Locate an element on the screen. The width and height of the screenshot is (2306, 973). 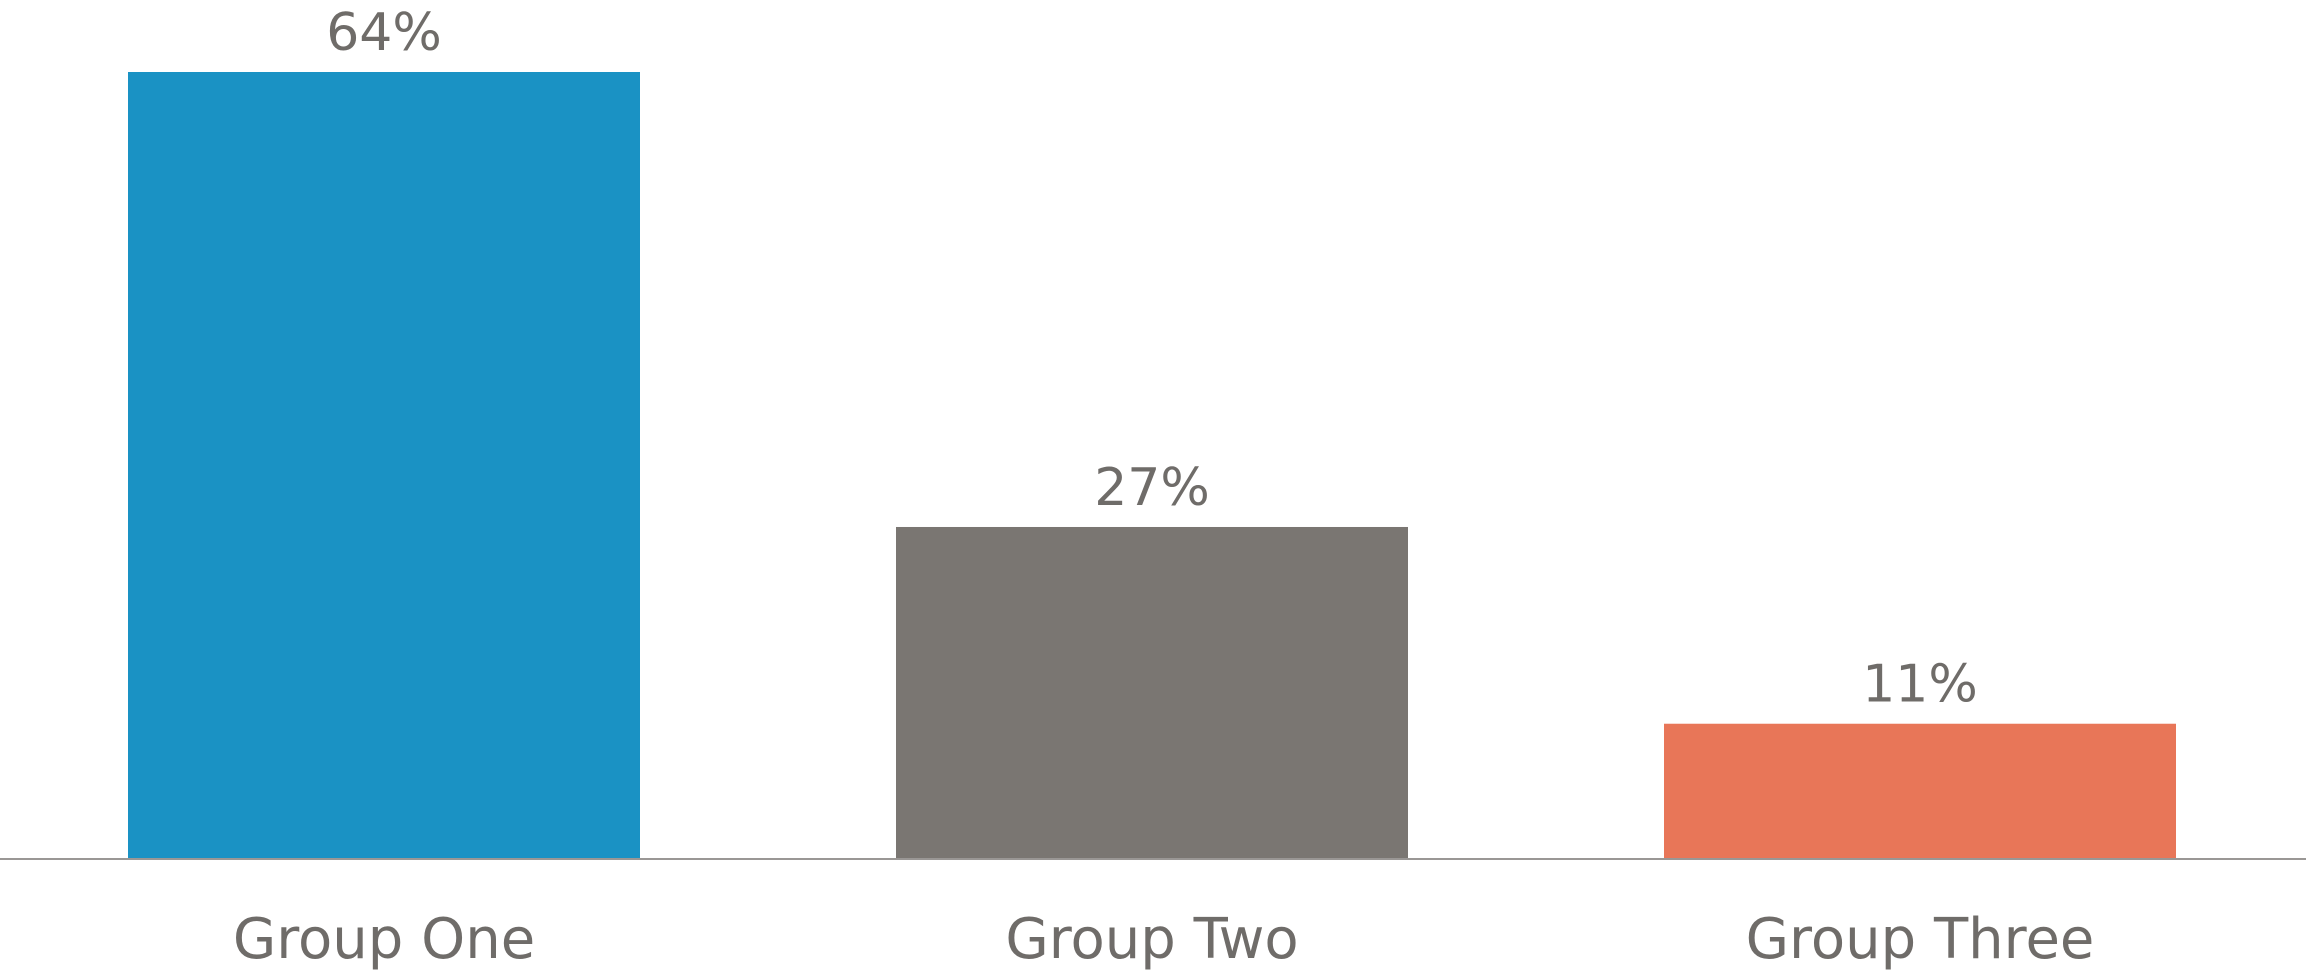
category-labels-group: Group One Group Two Group Three is located at coordinates (1164, 939).